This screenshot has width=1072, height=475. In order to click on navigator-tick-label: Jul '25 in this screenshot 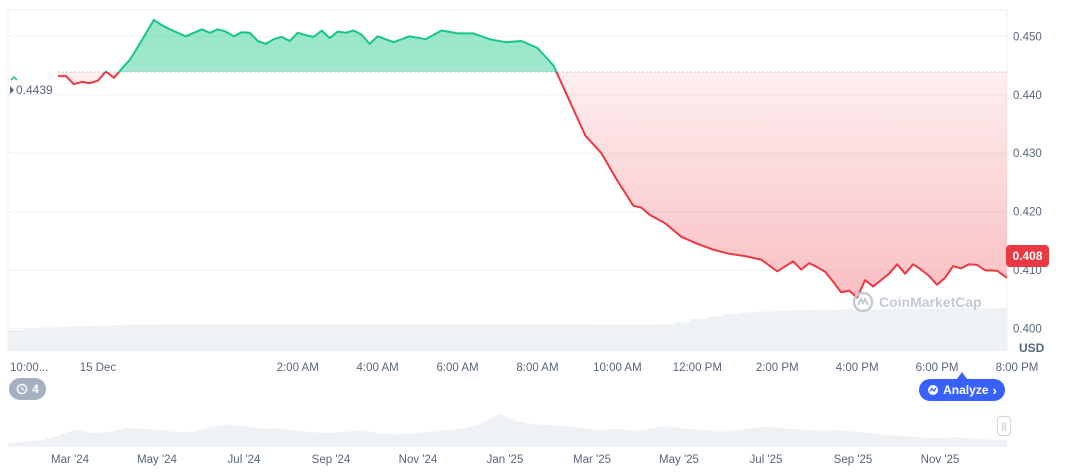, I will do `click(766, 460)`.